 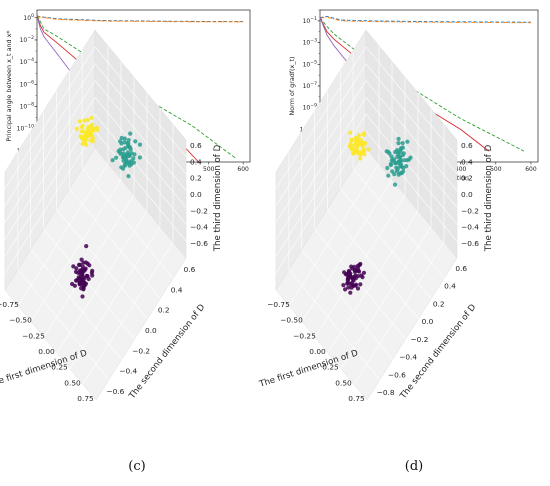 What do you see at coordinates (278, 304) in the screenshot?
I see `x-tick-label: −0.75` at bounding box center [278, 304].